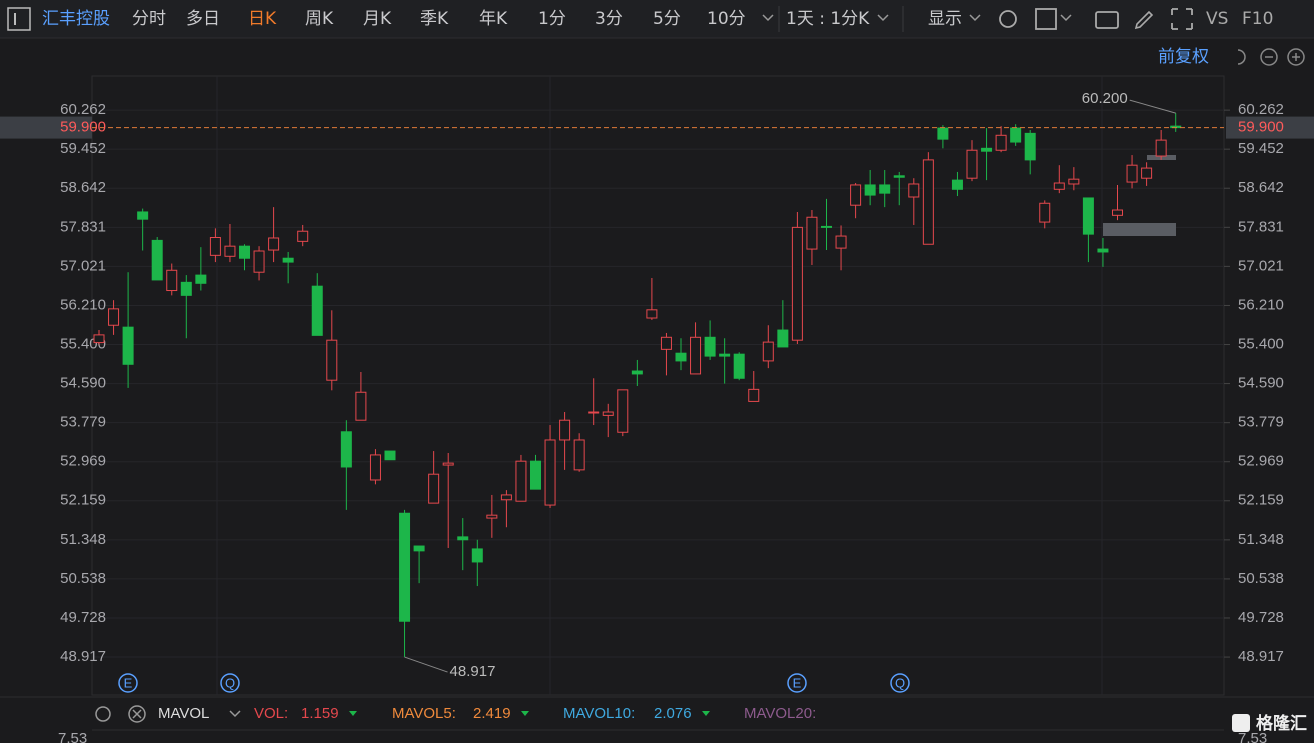 This screenshot has width=1314, height=743. I want to click on reset-icon, so click(1241, 57).